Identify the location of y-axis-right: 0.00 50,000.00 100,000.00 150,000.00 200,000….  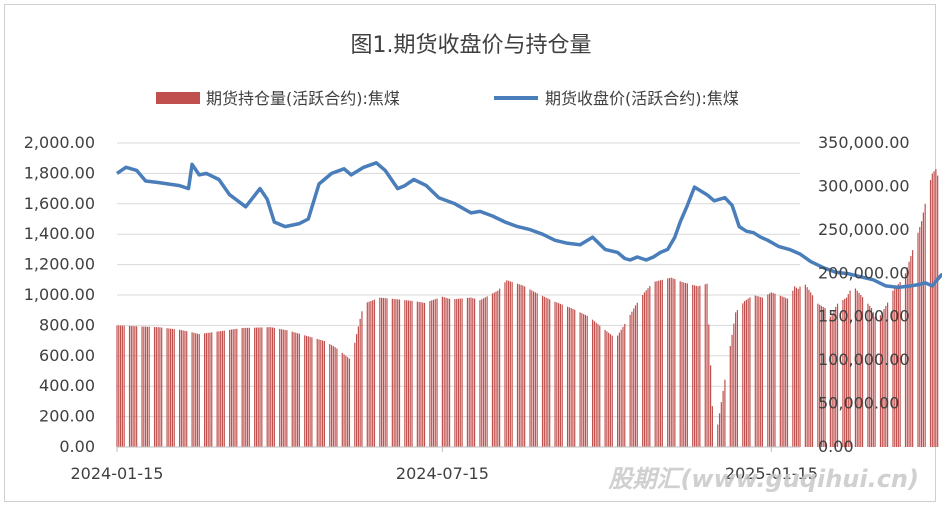
(864, 294).